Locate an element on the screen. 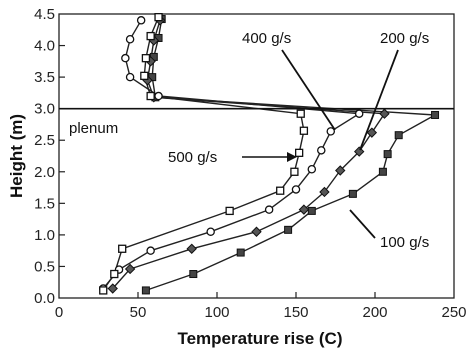 Image resolution: width=472 pixels, height=352 pixels. y-tick-label: 1.5 is located at coordinates (44, 203).